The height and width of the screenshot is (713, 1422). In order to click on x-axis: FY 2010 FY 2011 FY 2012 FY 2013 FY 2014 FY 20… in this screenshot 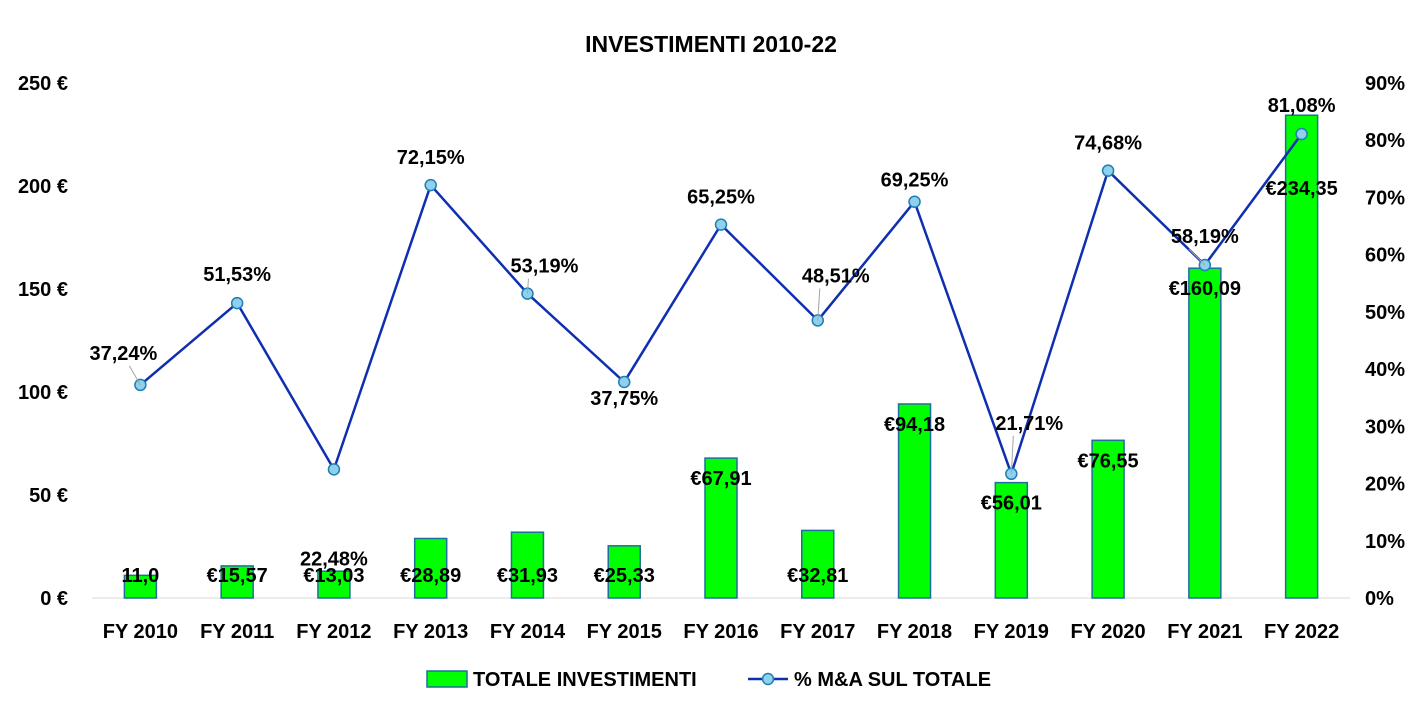, I will do `click(721, 620)`.